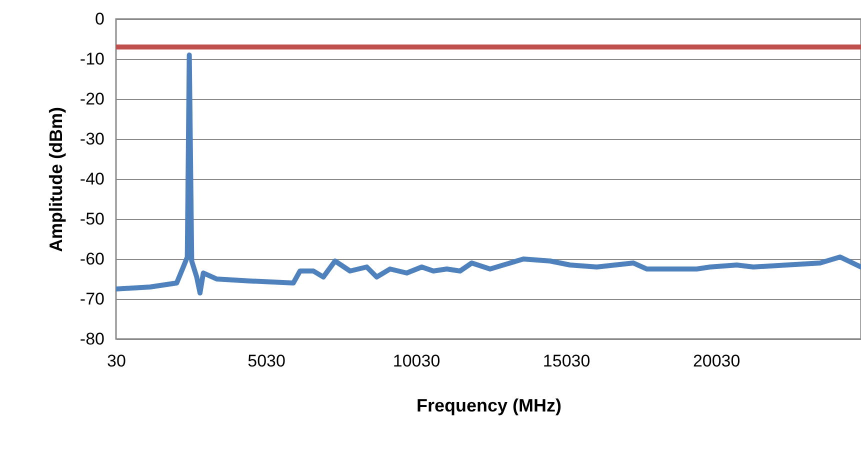  Describe the element at coordinates (92, 219) in the screenshot. I see `y-tick-label: -50` at that location.